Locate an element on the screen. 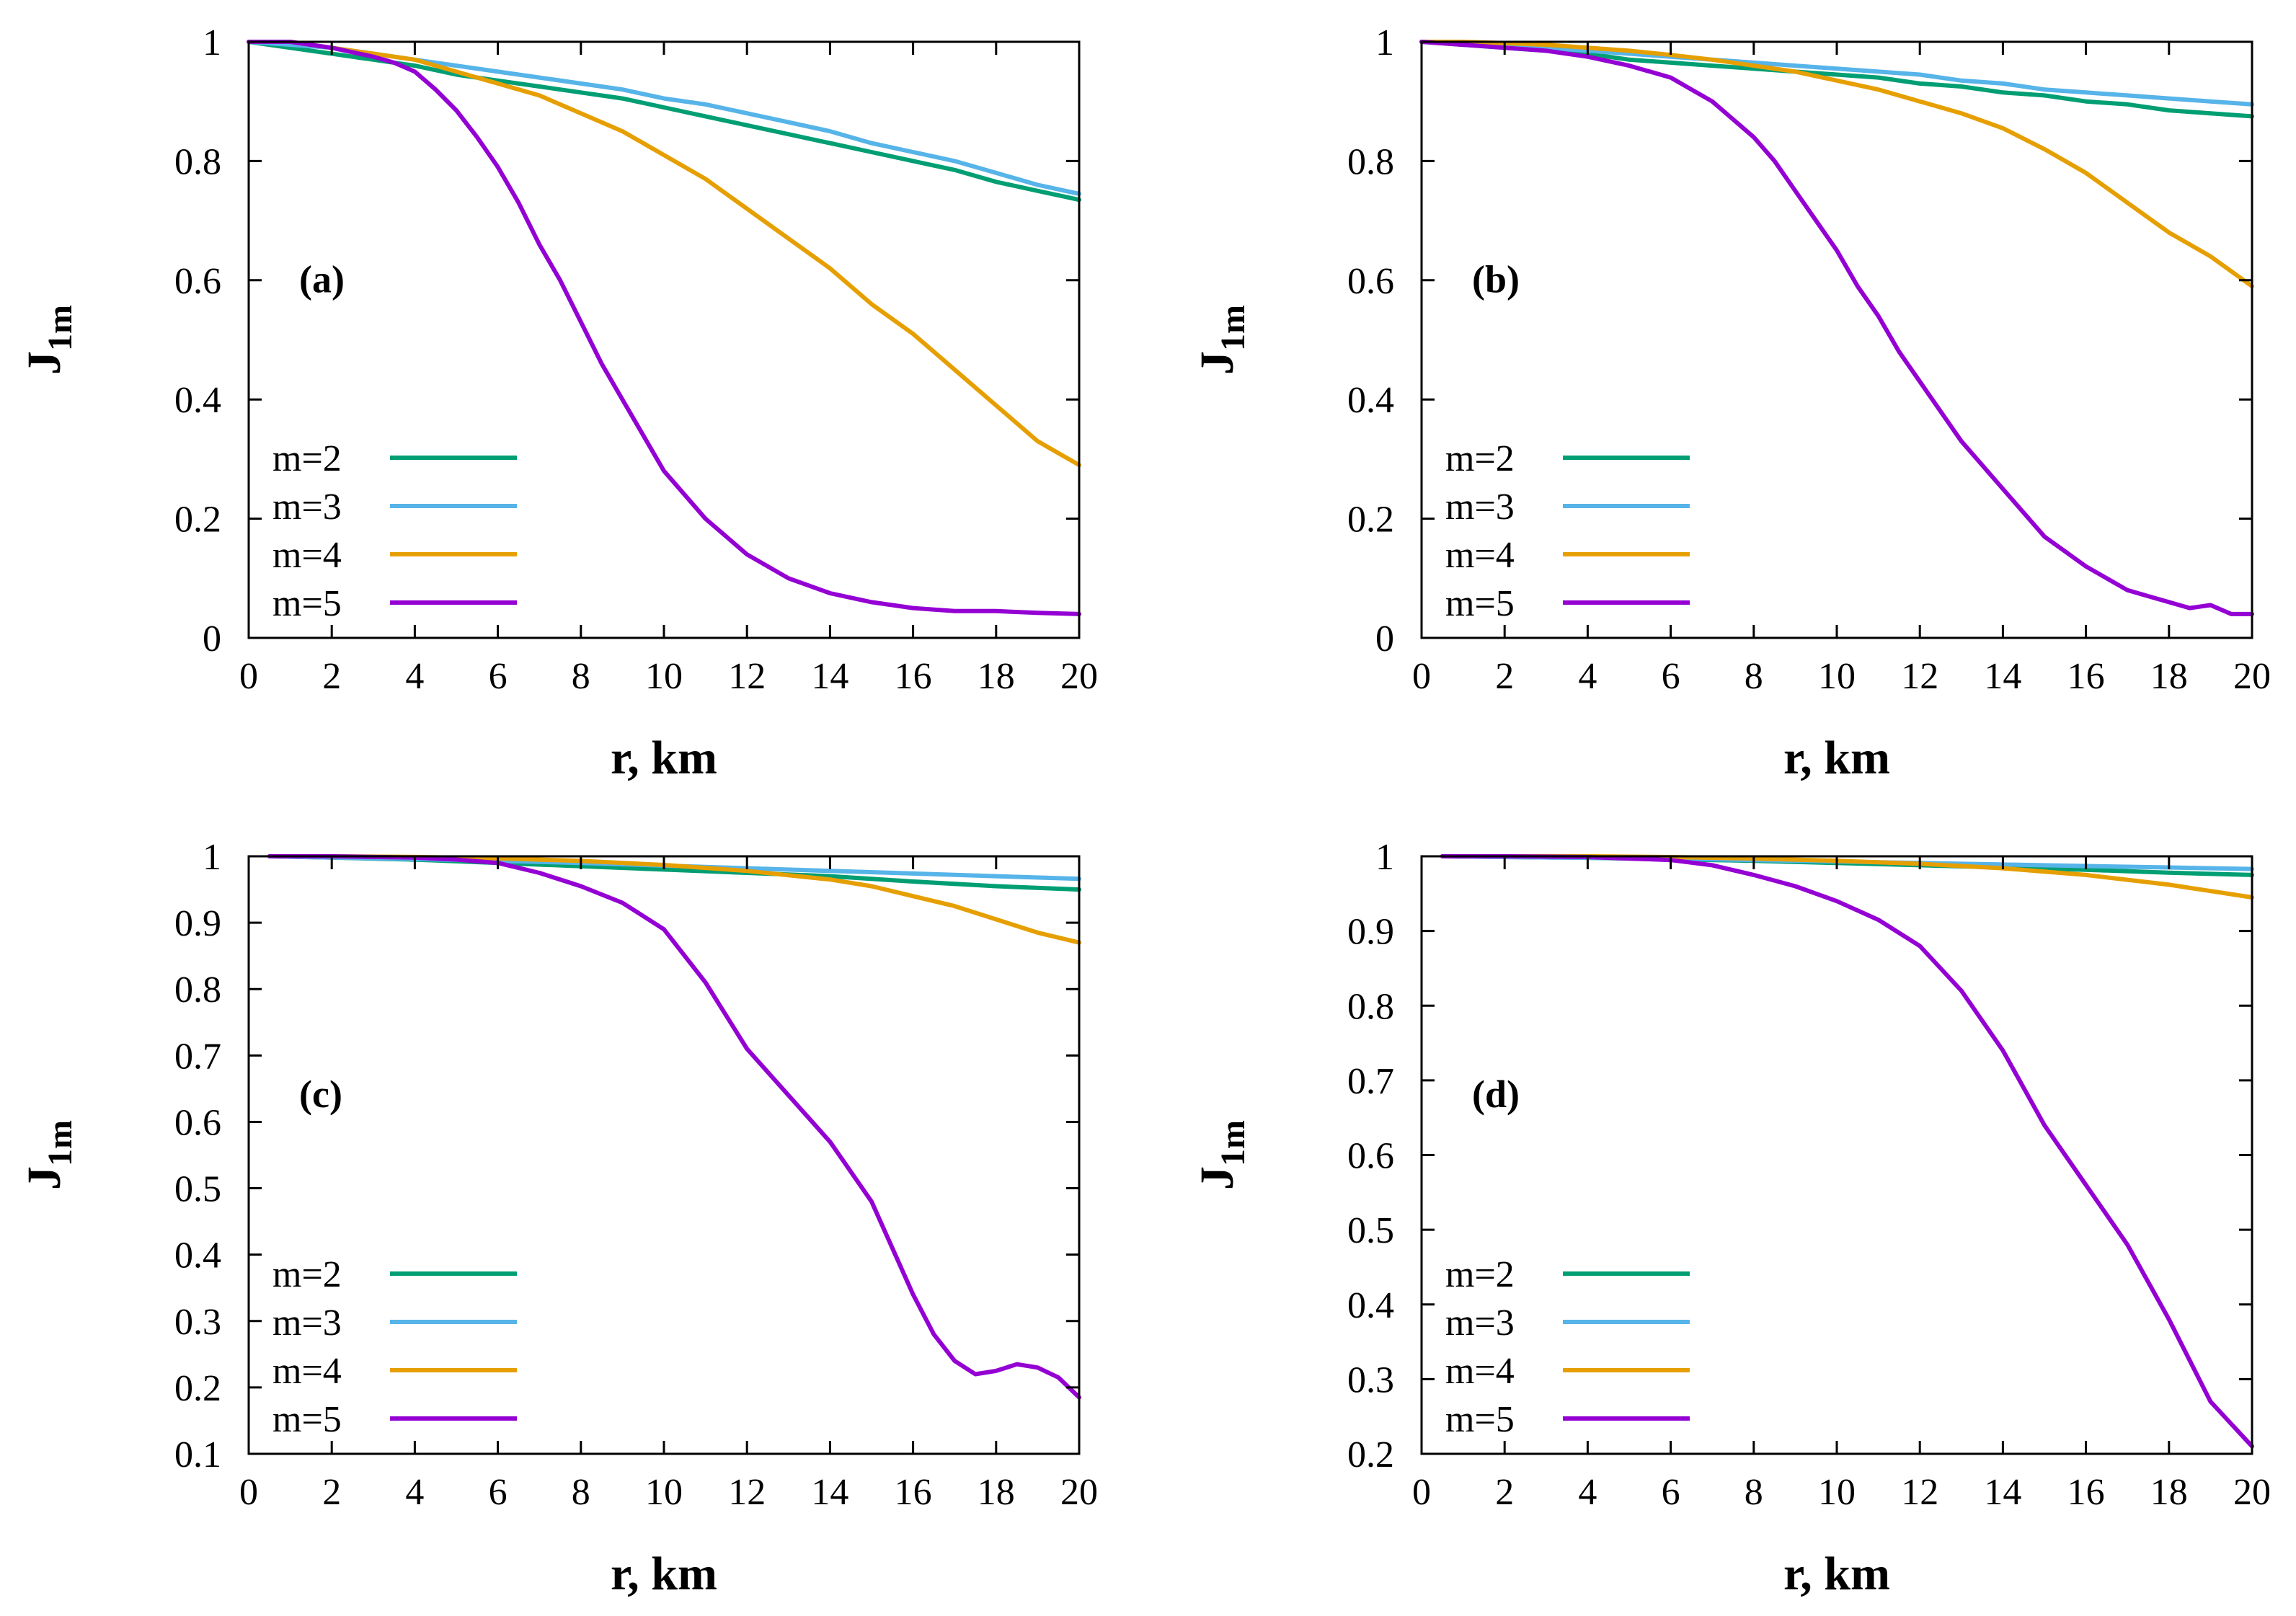  x-tick-label: 16 is located at coordinates (914, 676).